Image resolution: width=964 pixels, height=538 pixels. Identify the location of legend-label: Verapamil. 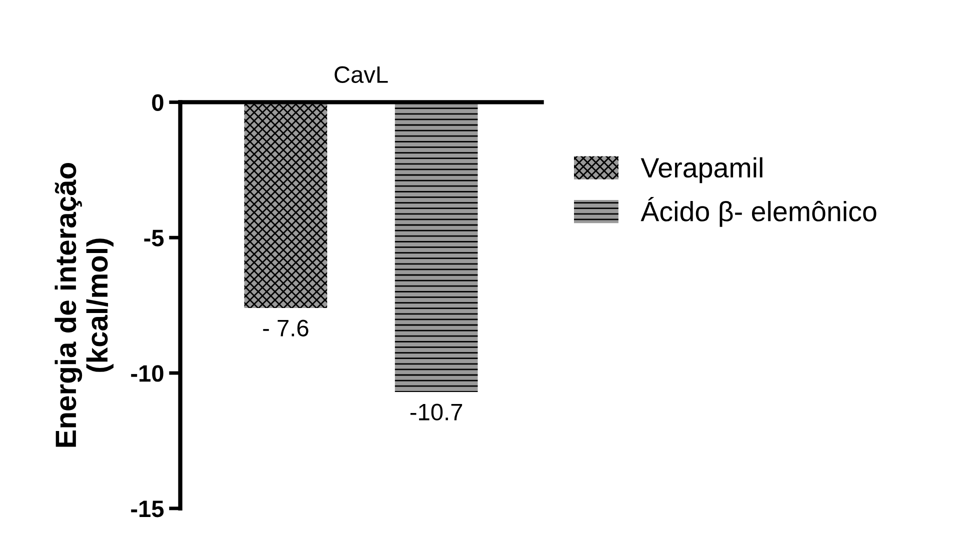
(701, 170).